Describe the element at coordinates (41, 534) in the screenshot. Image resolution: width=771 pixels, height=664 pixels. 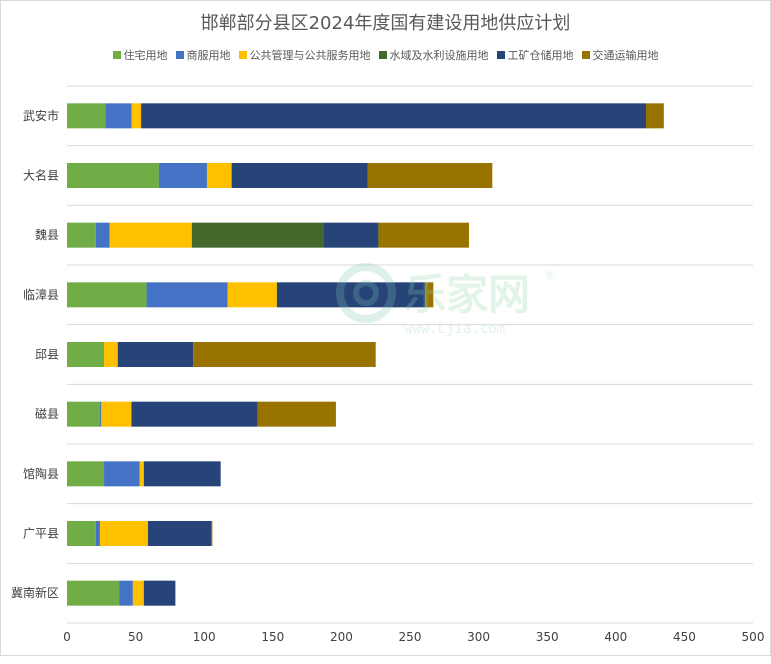
I see `category-label: 广平县` at that location.